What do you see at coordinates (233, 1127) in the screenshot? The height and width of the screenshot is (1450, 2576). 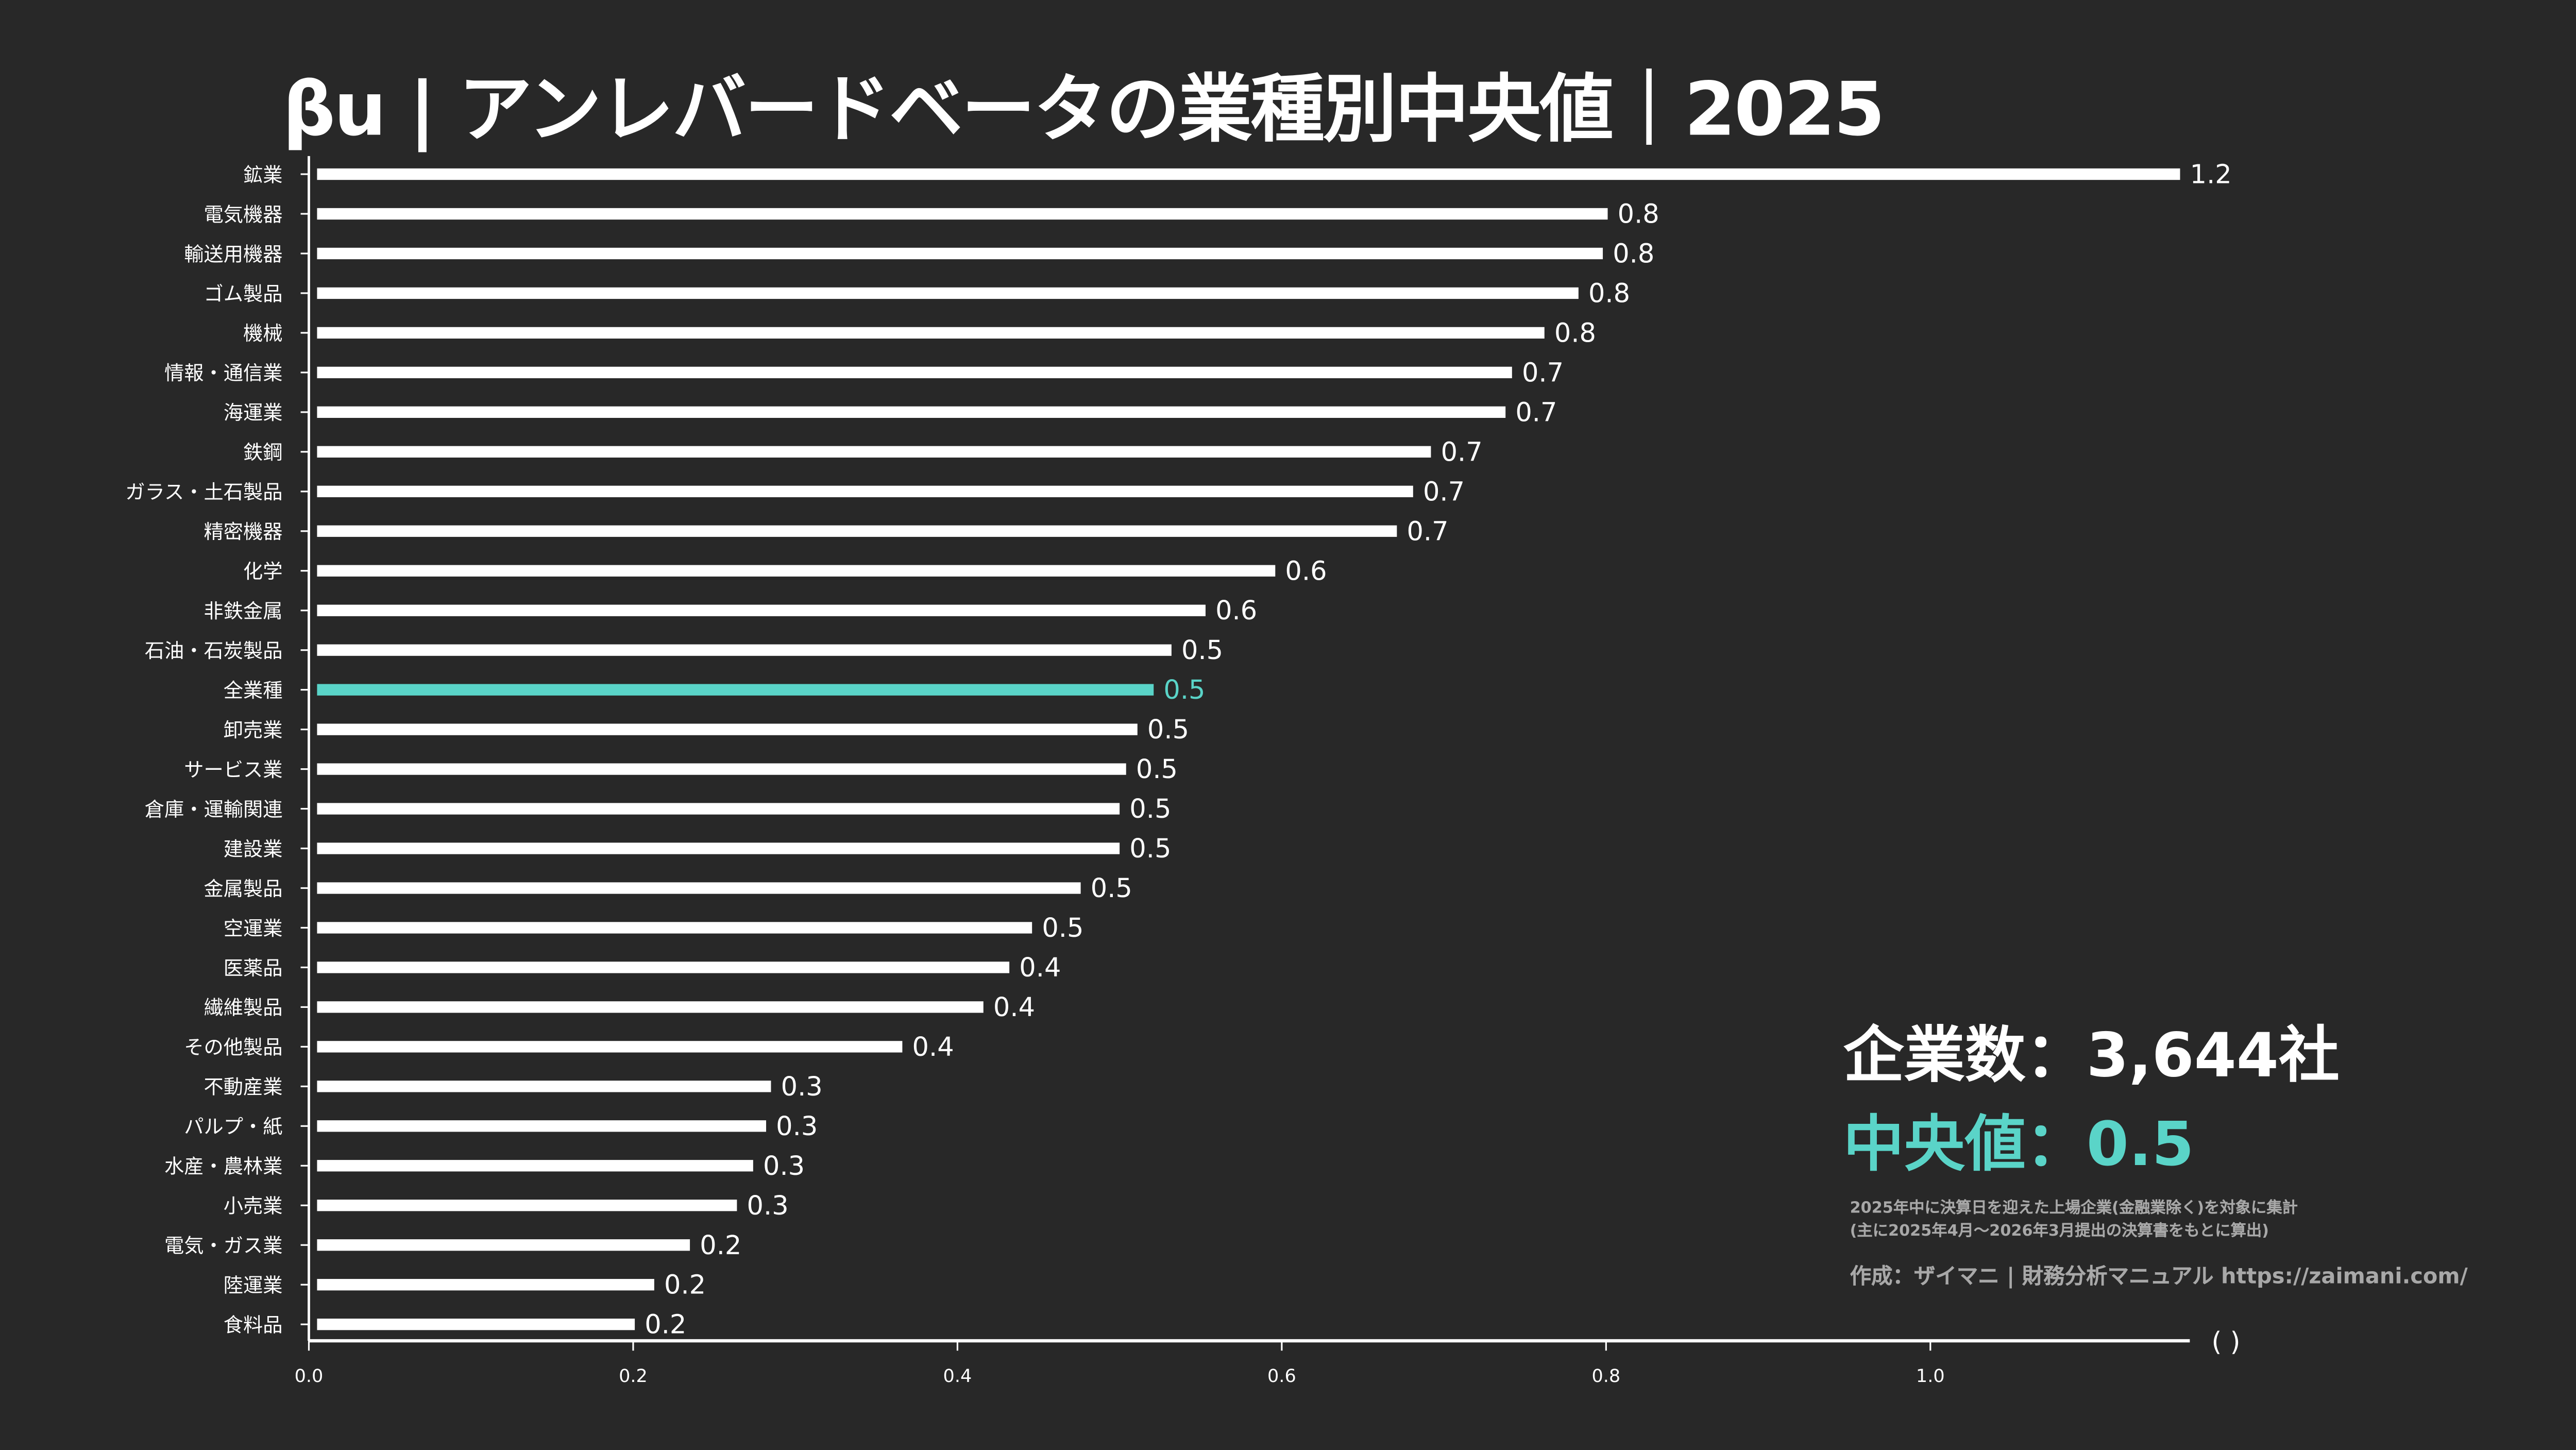 I see `category-label: パルプ・紙` at bounding box center [233, 1127].